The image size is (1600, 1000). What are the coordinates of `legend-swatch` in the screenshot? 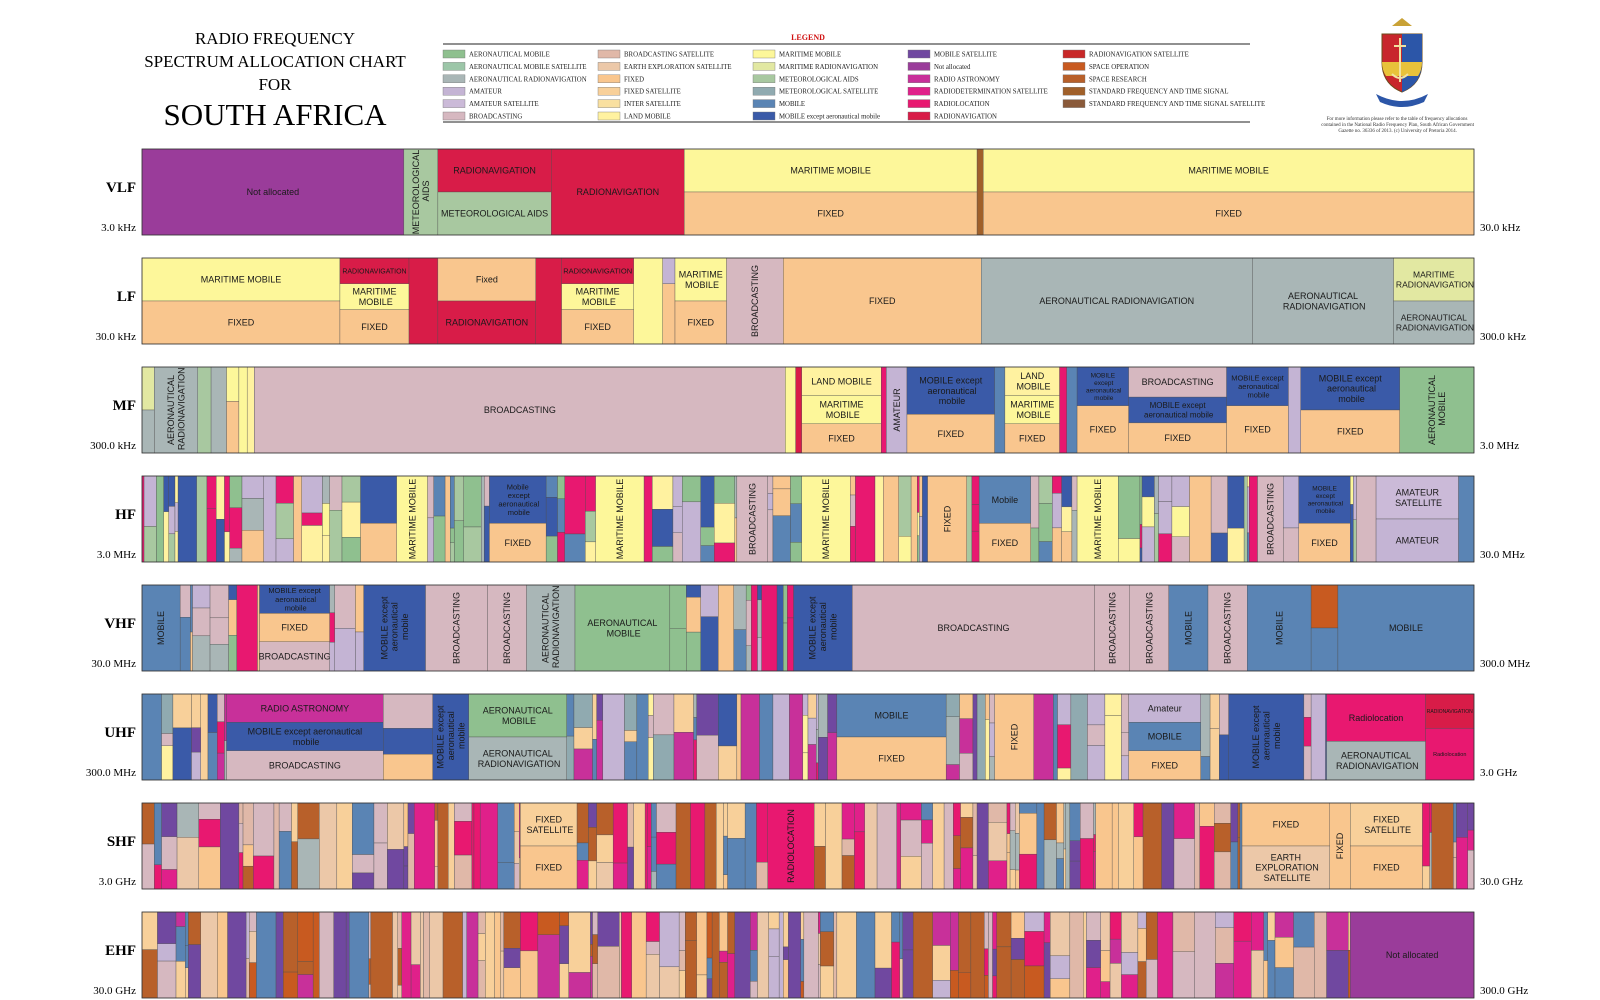 It's located at (454, 91).